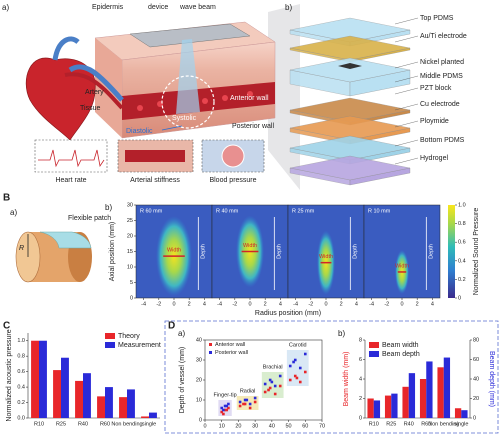  I want to click on y2-tick-label: 0, so click(474, 418).